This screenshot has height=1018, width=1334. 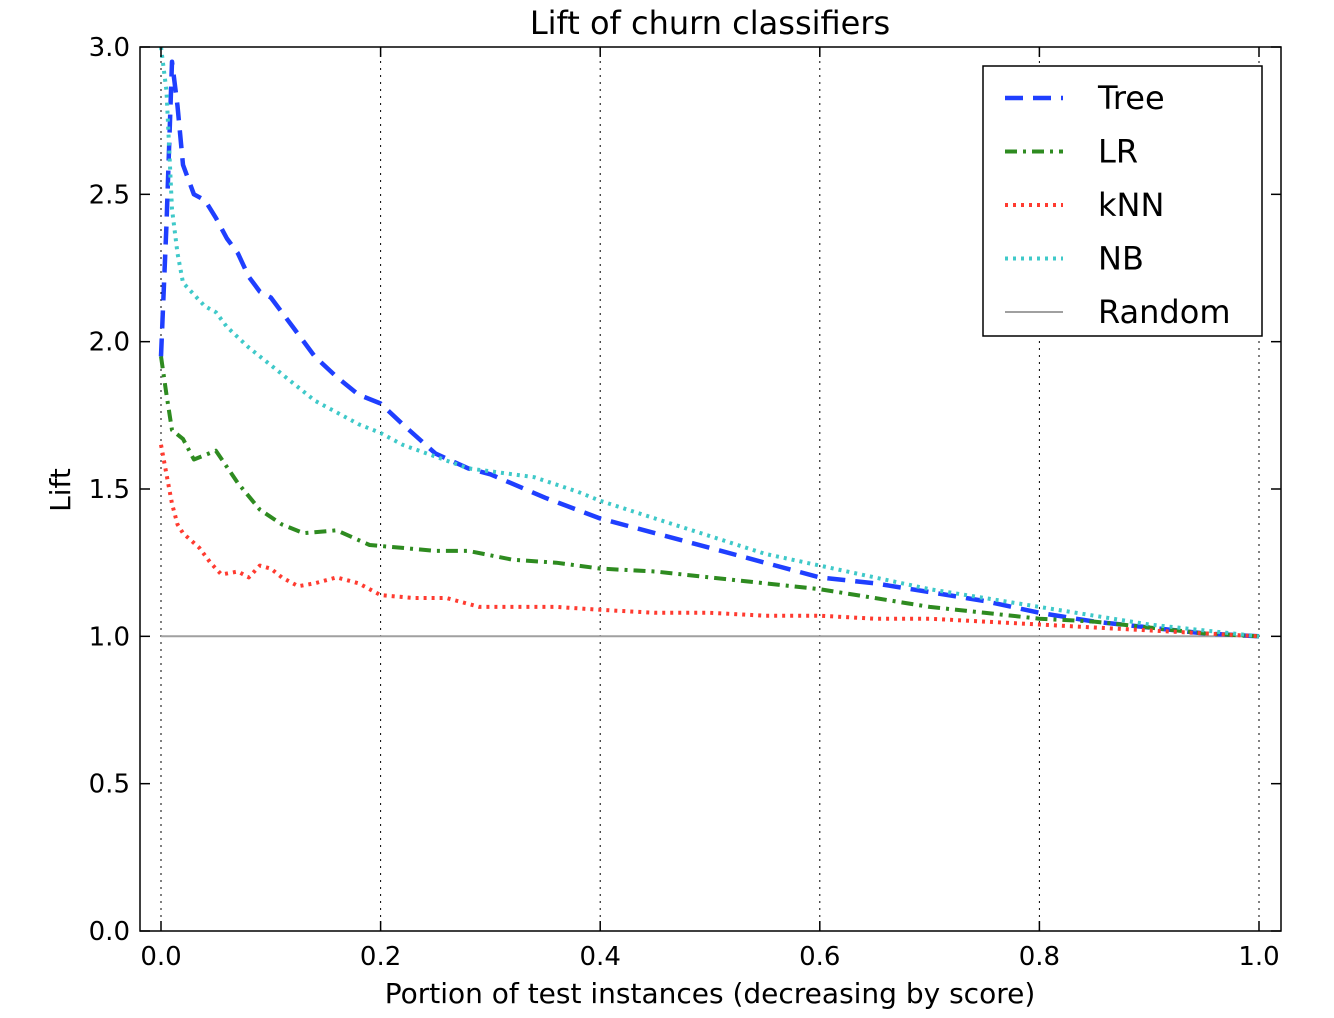 I want to click on x-tick-label: 0.2, so click(x=380, y=957).